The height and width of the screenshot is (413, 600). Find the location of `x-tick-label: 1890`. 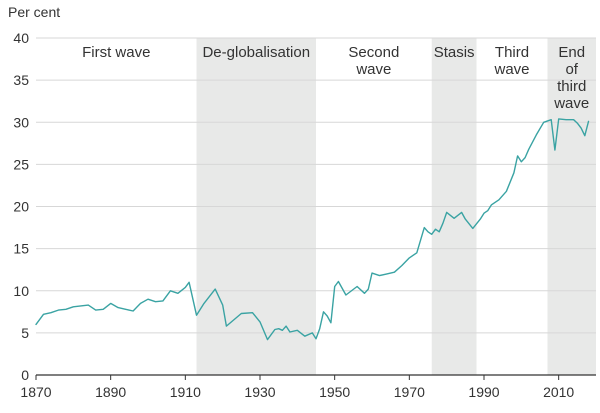

x-tick-label: 1890 is located at coordinates (110, 392).